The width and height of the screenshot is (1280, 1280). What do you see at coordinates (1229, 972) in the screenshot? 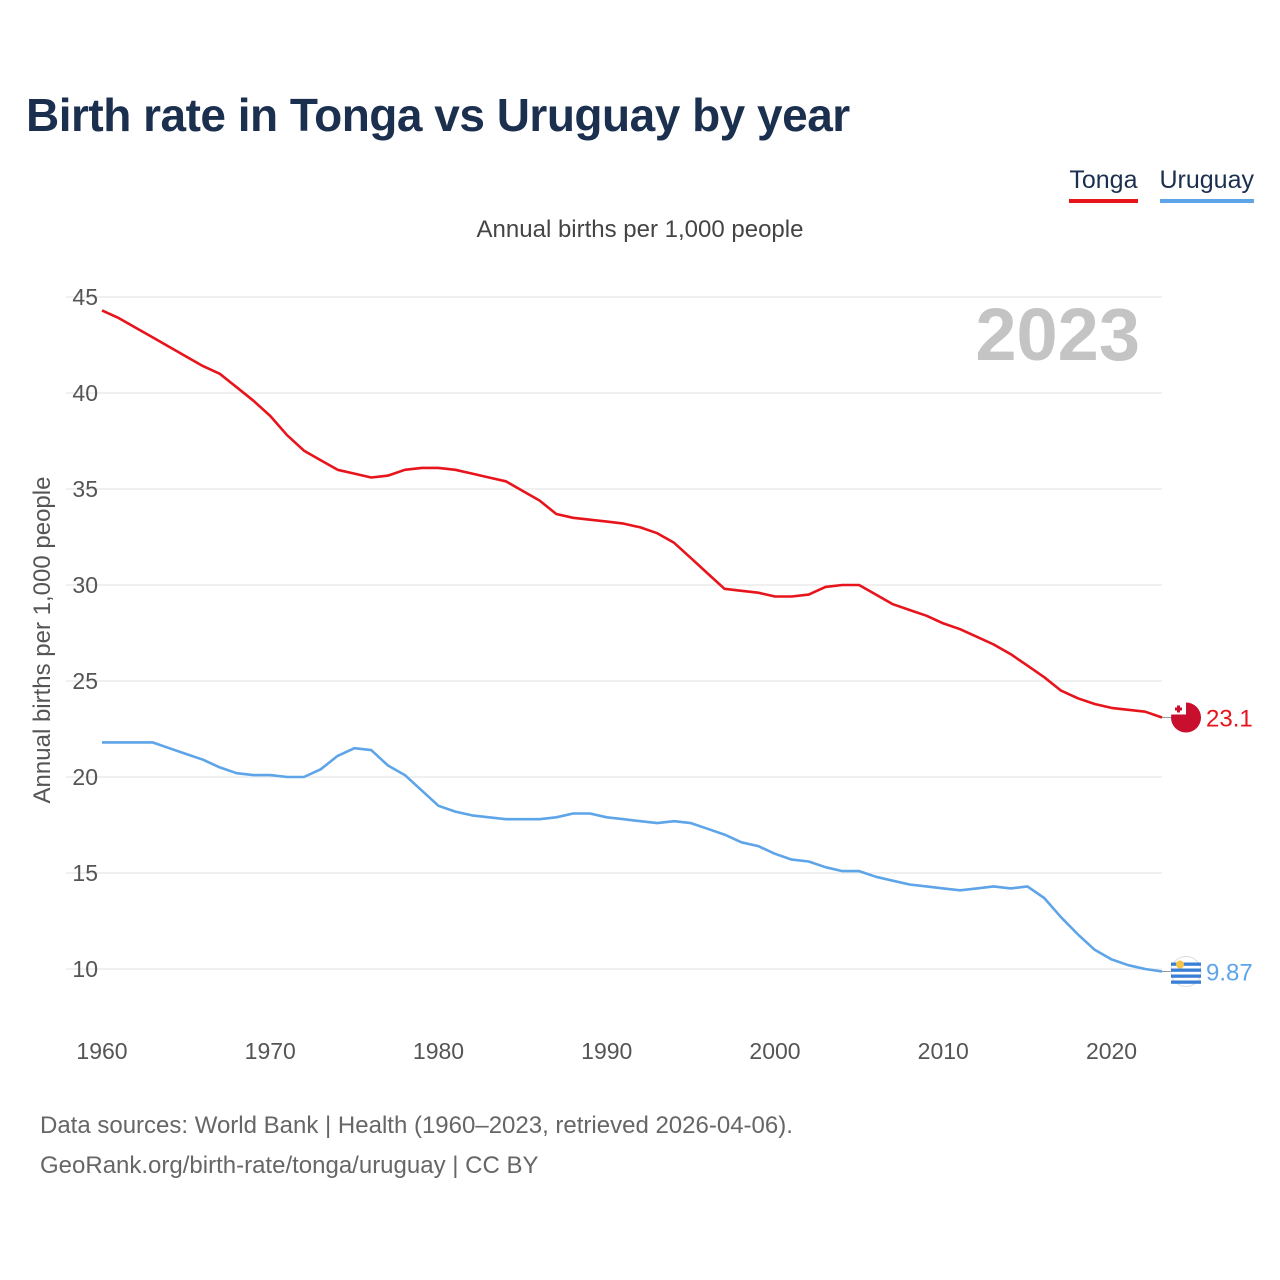
I see `end-value-label-uruguay: 9.87` at bounding box center [1229, 972].